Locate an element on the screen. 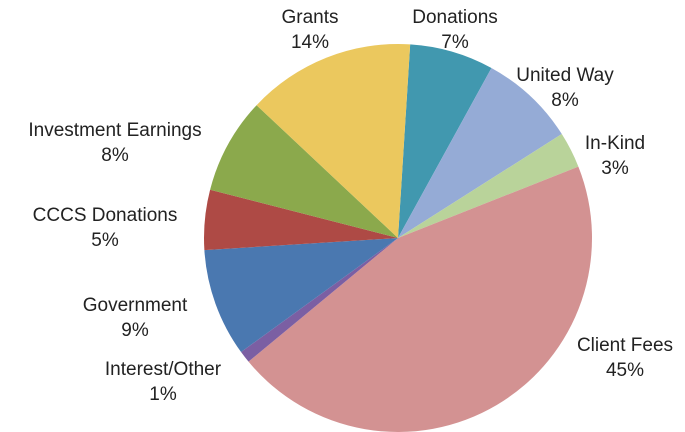 This screenshot has width=685, height=432. slice-value: 3% is located at coordinates (615, 168).